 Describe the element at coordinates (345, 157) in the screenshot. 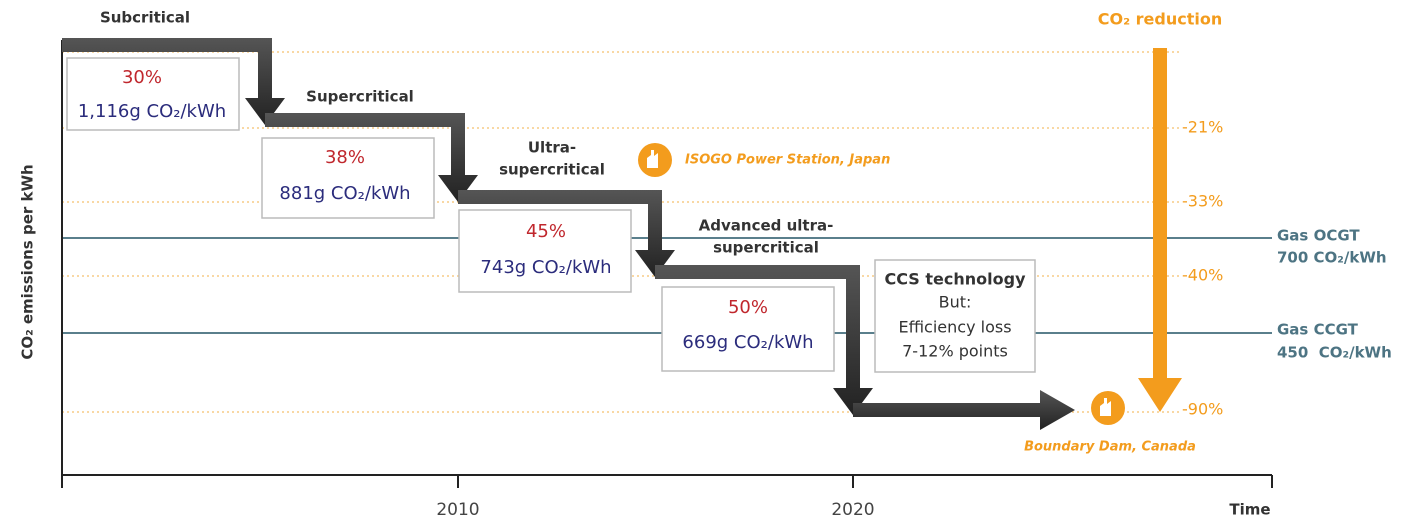

I see `efficiency: 38%` at that location.